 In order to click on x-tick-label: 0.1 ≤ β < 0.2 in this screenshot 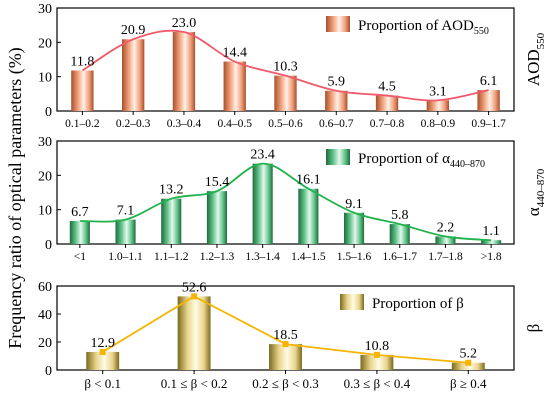, I will do `click(194, 383)`.